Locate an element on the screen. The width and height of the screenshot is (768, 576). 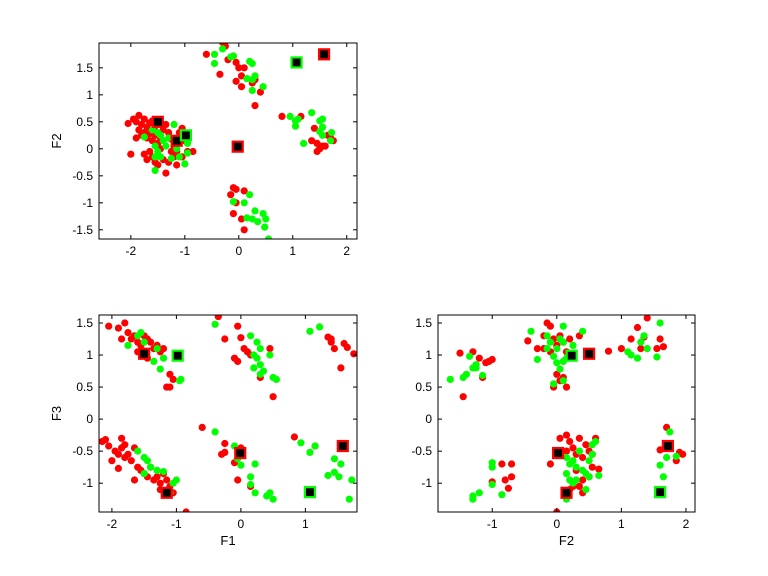
y-tick-label: -1.5 is located at coordinates (82, 230).